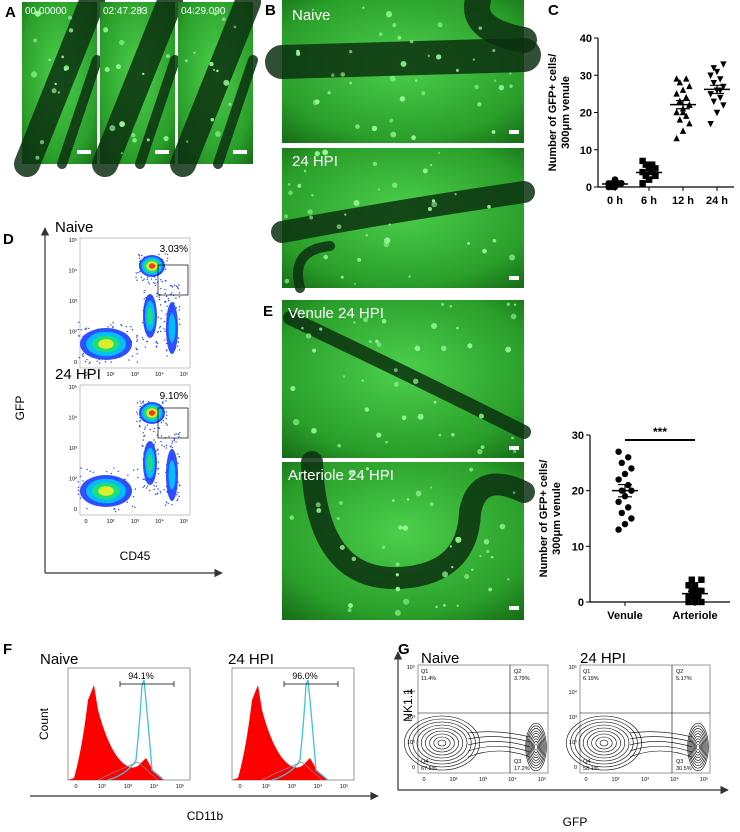  What do you see at coordinates (315, 161) in the screenshot?
I see `image-caption: 24 HPI` at bounding box center [315, 161].